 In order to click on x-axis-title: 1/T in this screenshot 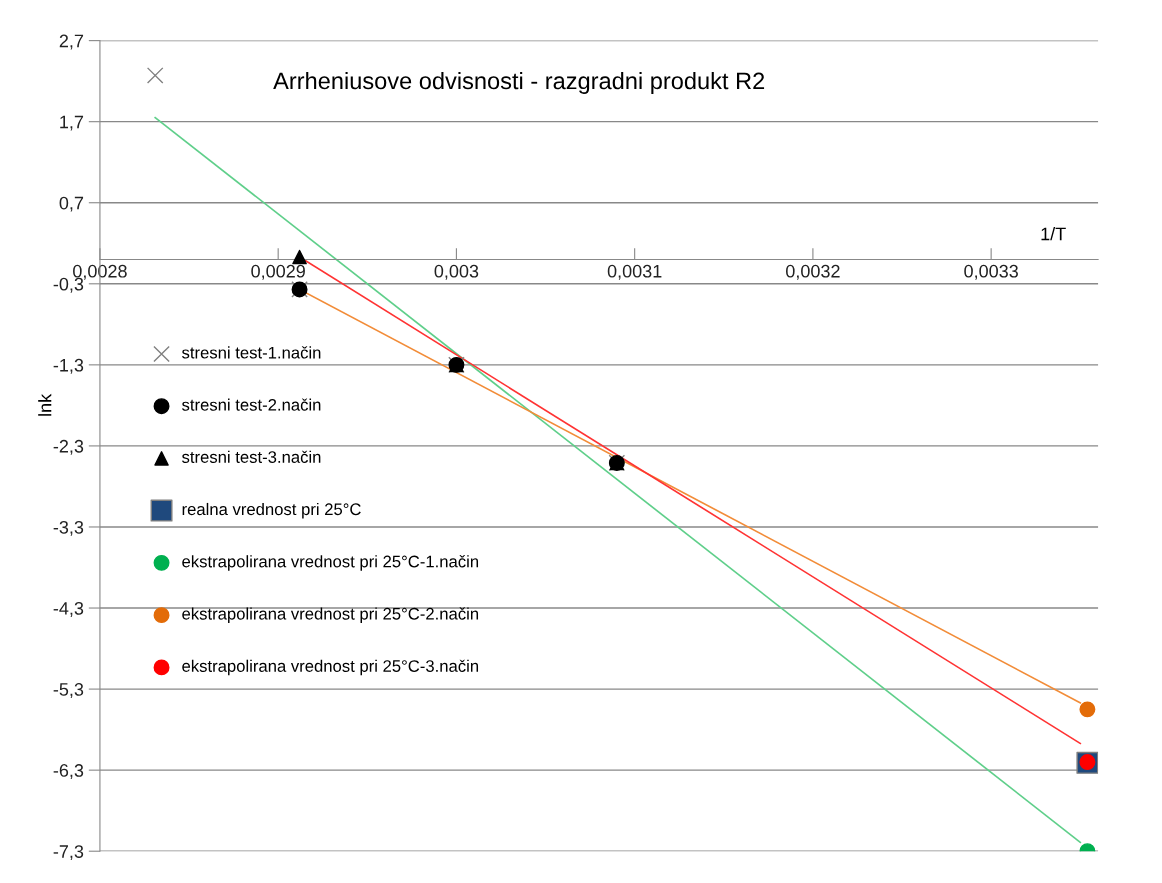, I will do `click(1053, 234)`.